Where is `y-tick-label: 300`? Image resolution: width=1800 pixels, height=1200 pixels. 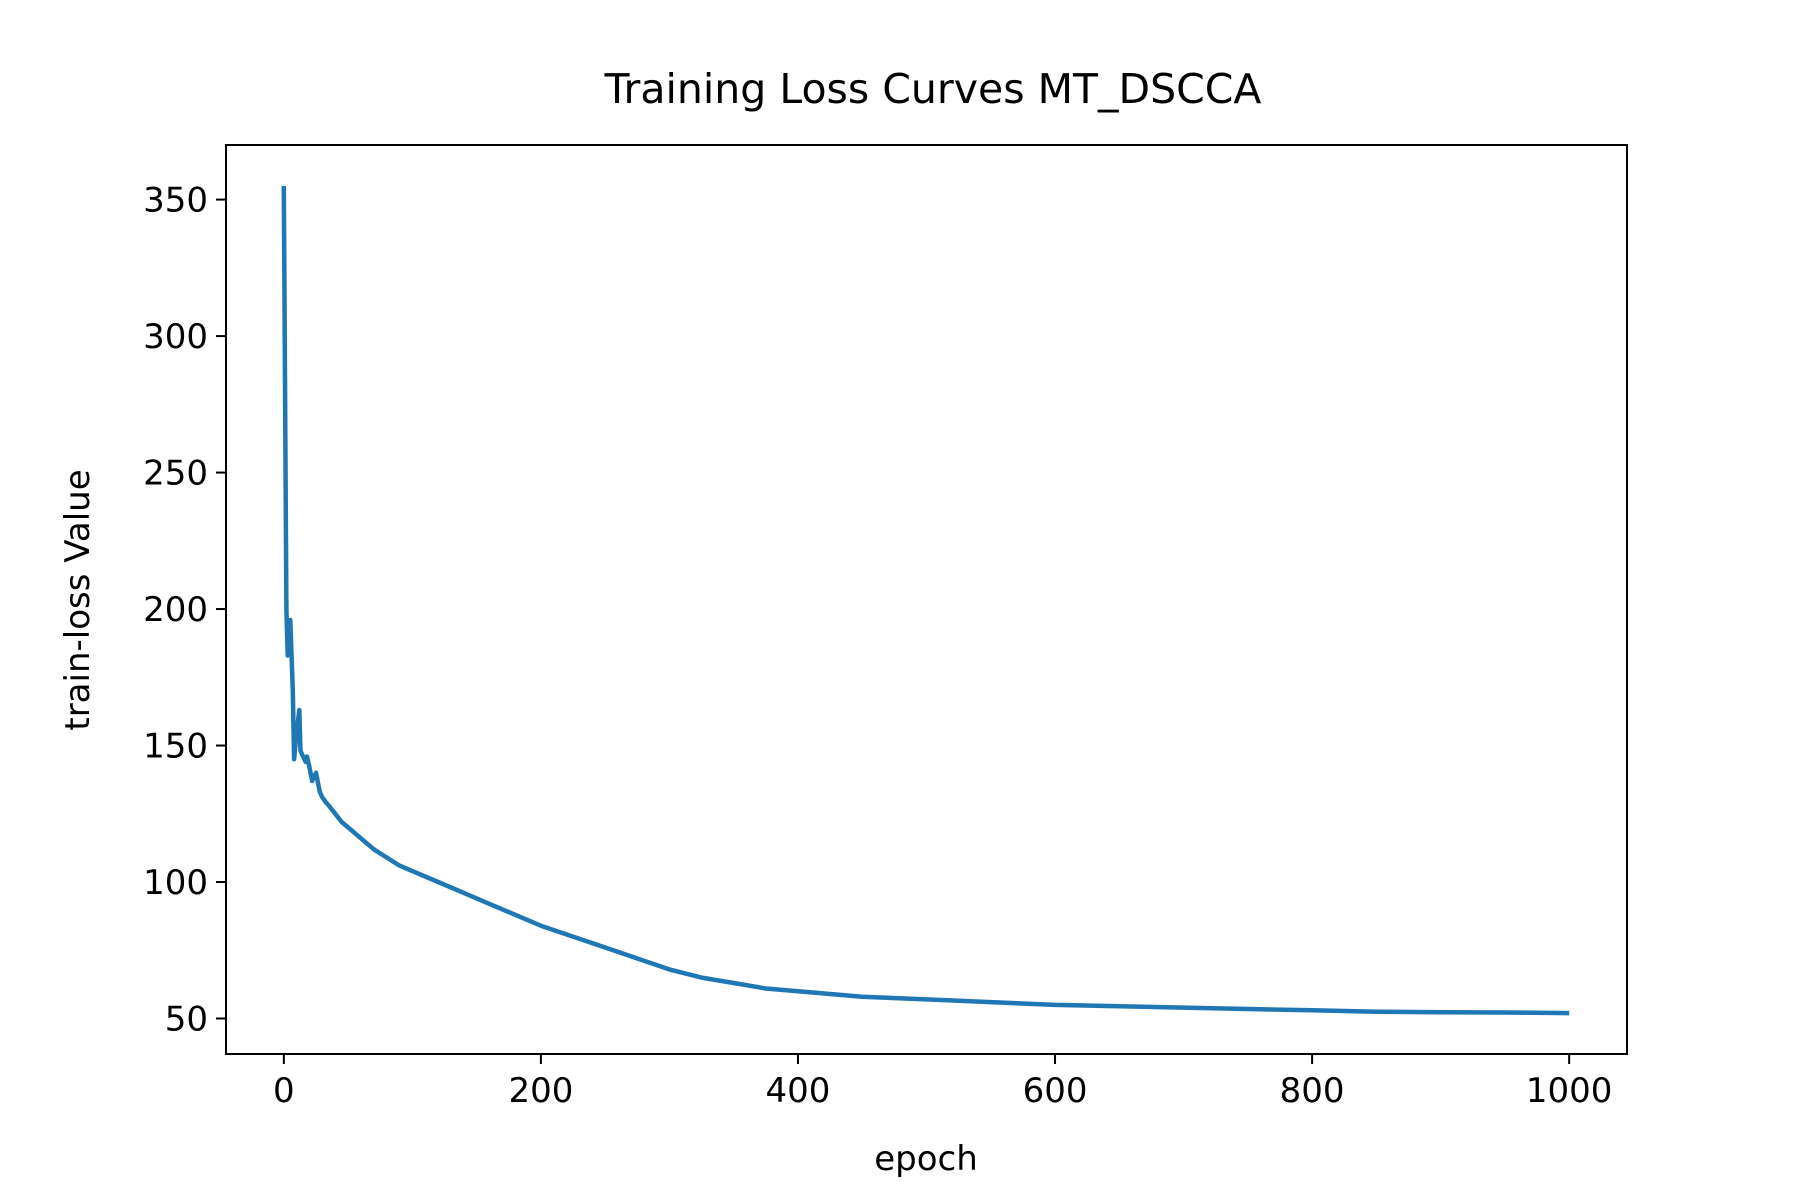
y-tick-label: 300 is located at coordinates (175, 337).